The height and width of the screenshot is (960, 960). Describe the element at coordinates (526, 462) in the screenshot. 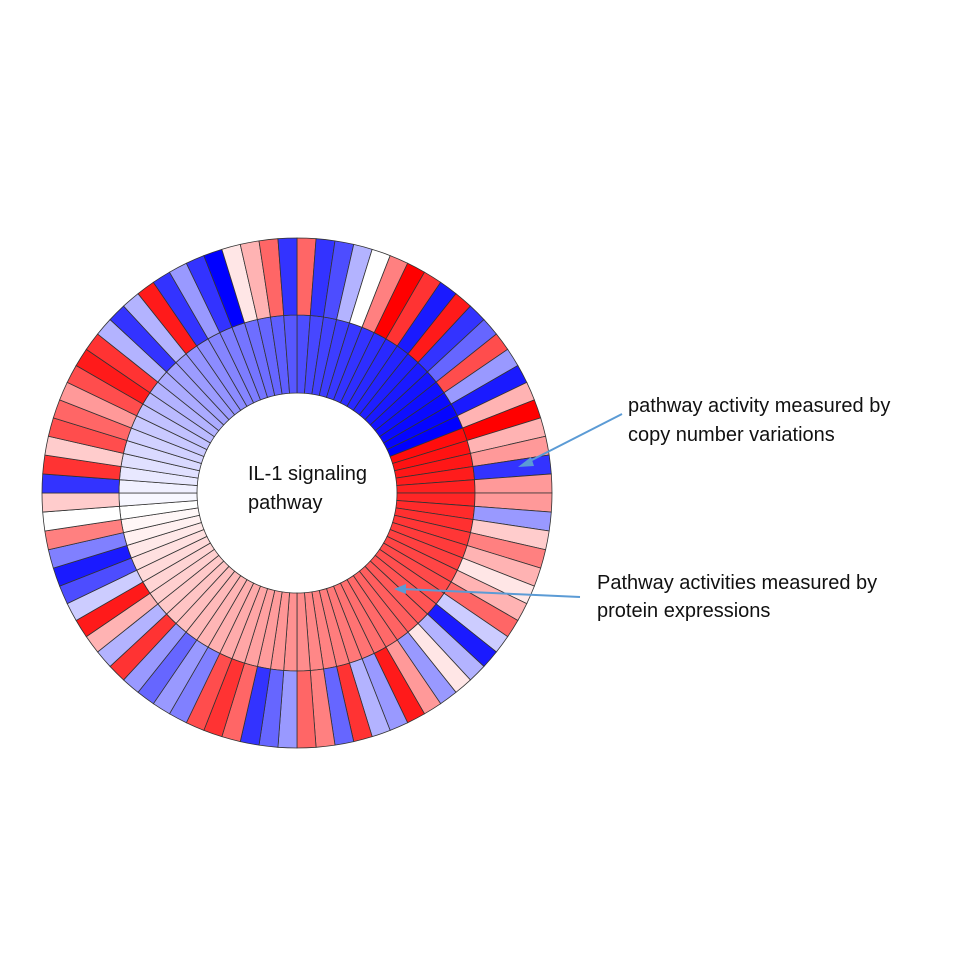

I see `callout-copy-number-arrowhead` at that location.